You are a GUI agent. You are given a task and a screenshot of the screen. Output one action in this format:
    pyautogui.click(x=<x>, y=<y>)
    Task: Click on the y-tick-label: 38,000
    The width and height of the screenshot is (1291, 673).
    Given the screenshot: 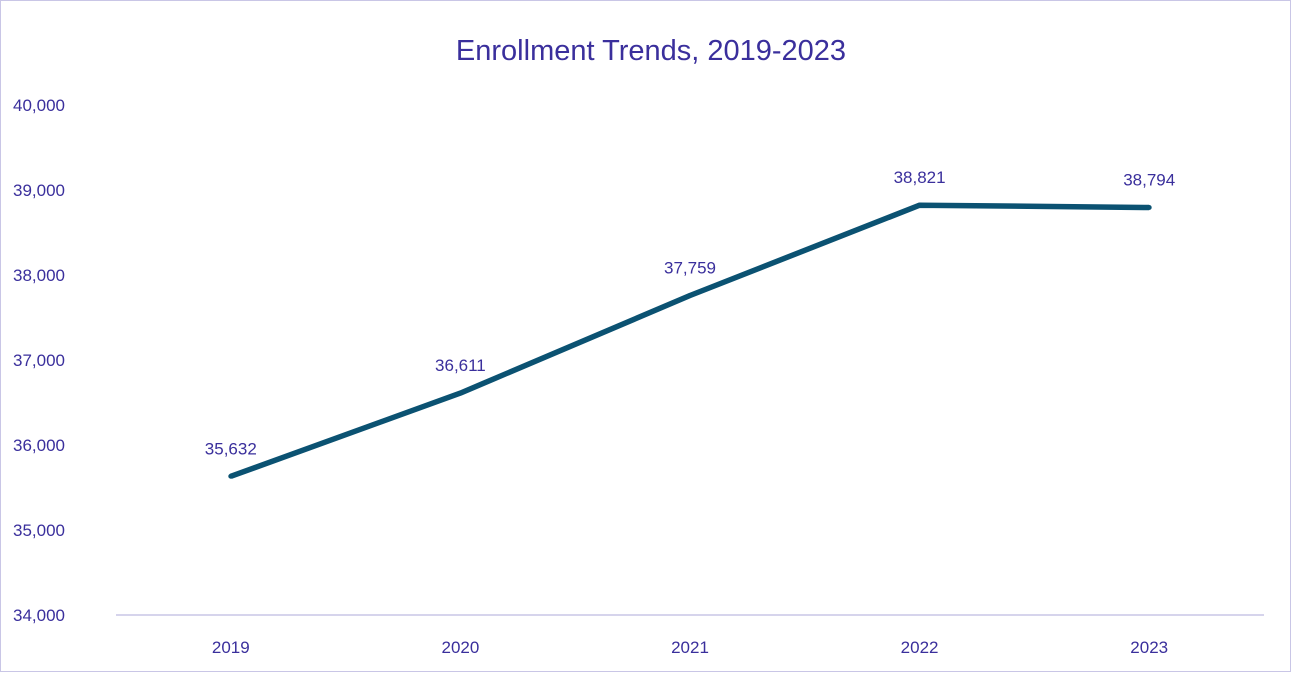 What is the action you would take?
    pyautogui.click(x=39, y=275)
    